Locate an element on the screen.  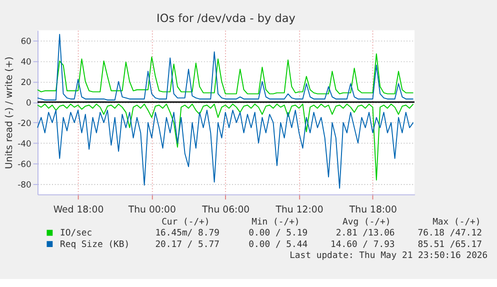
text: 20.17 / 5.77 is located at coordinates (187, 245).